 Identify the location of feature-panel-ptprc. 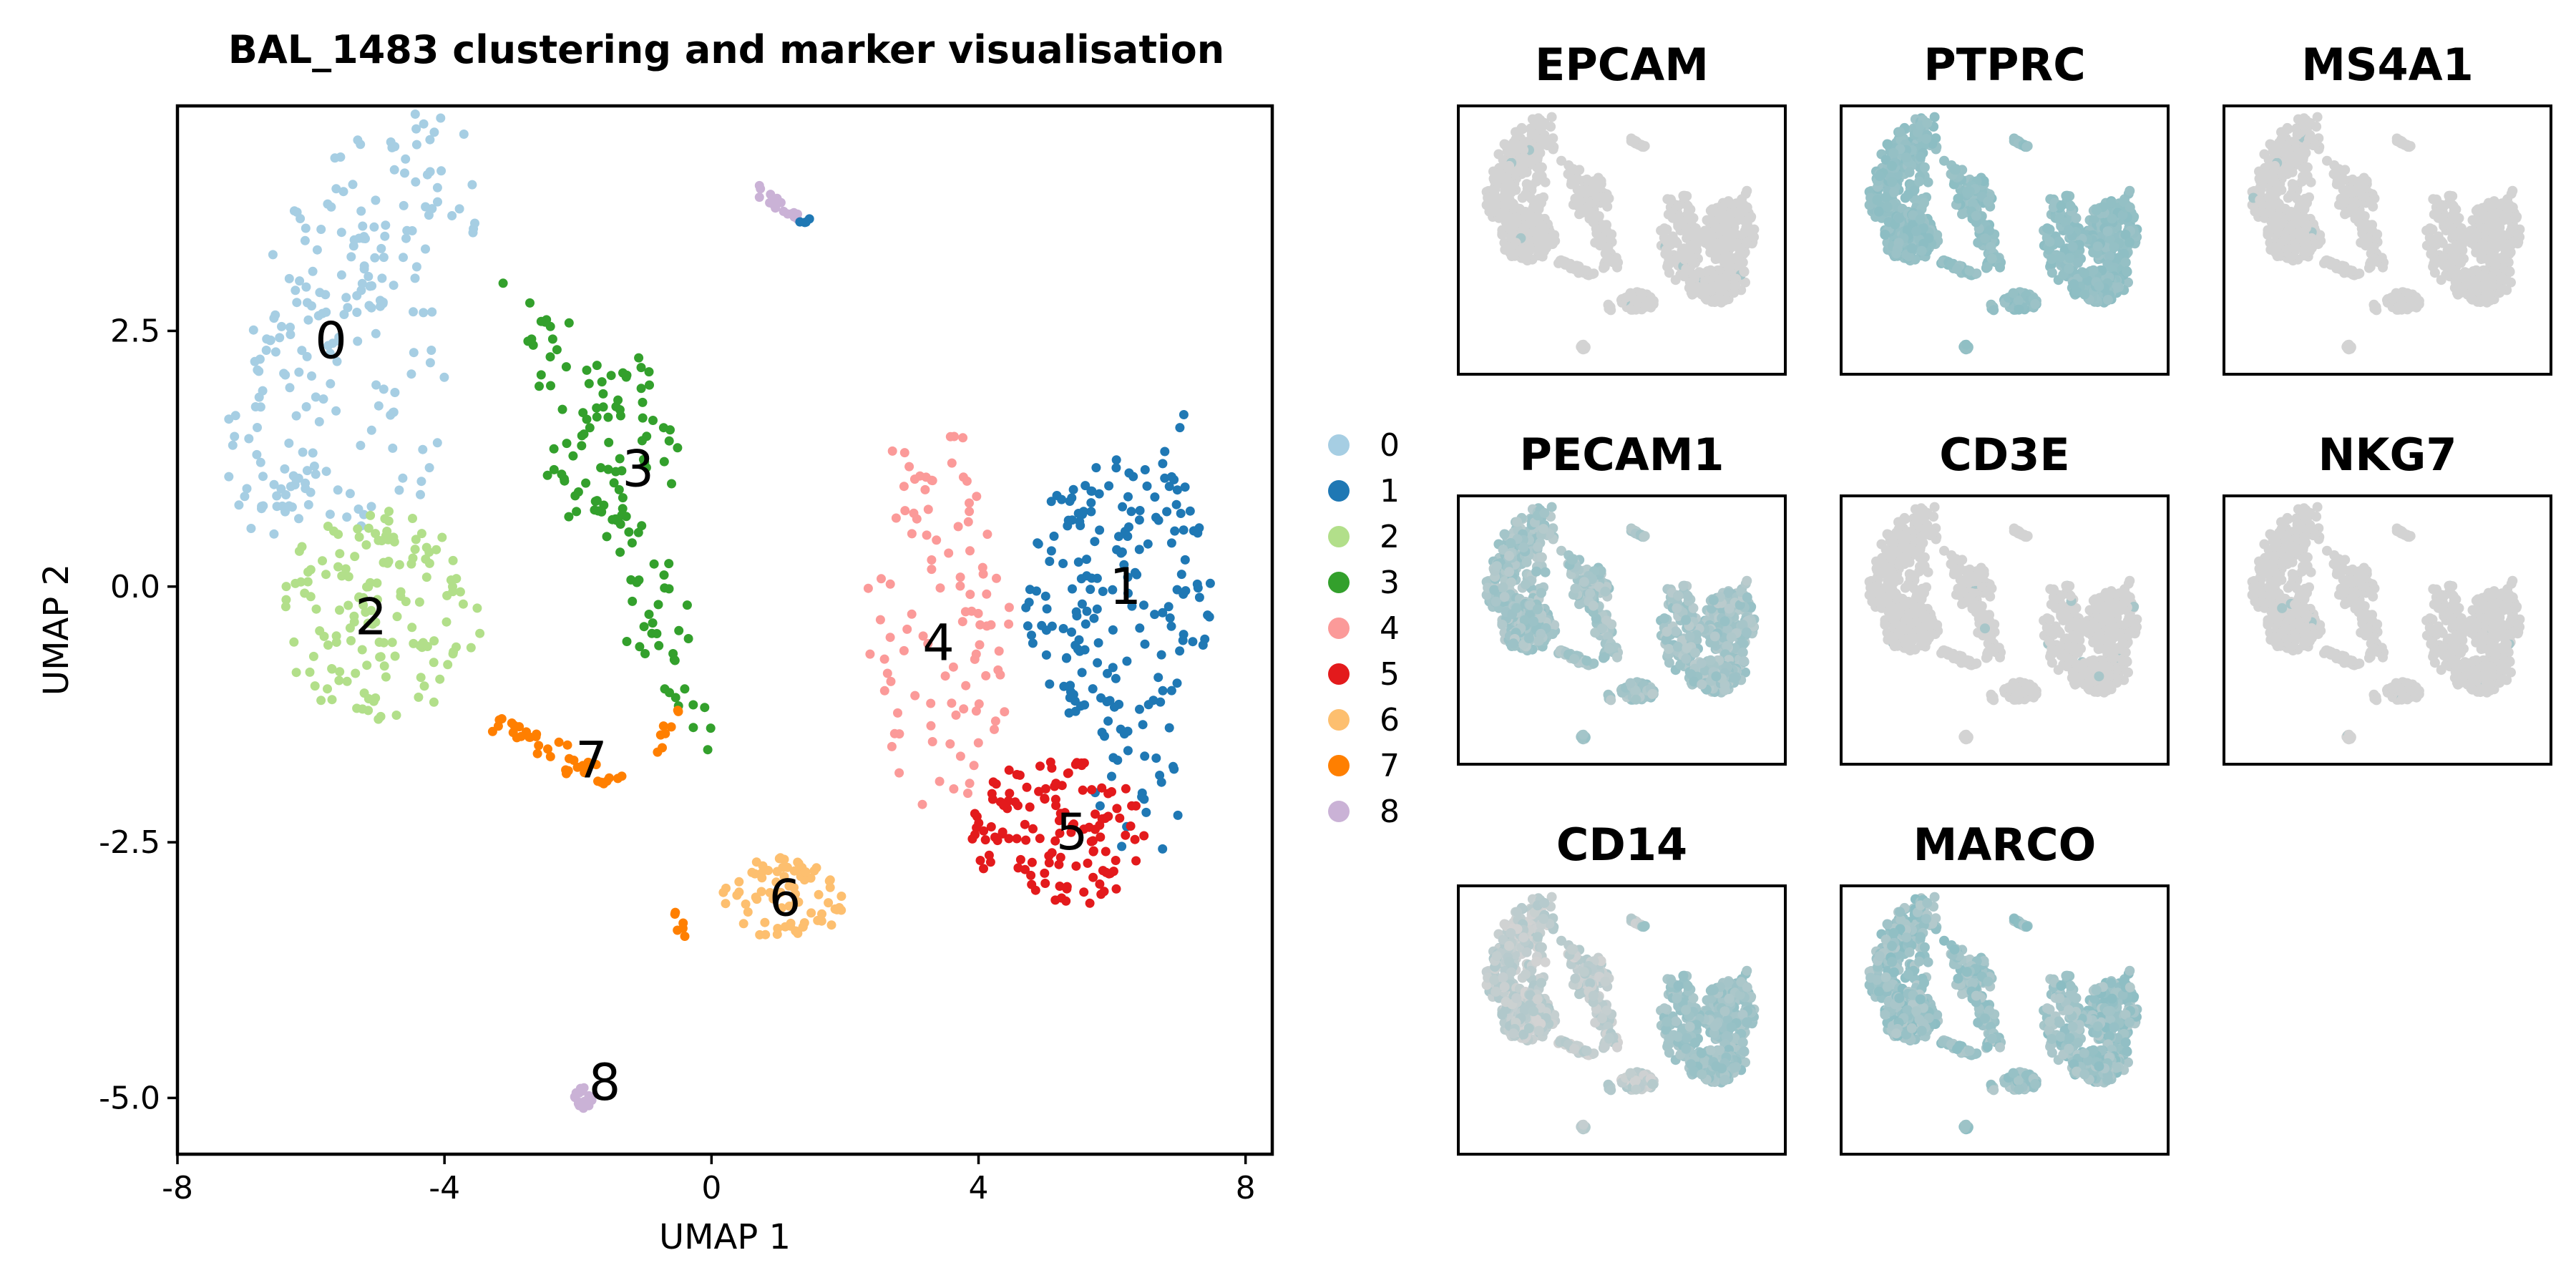
(2003, 233).